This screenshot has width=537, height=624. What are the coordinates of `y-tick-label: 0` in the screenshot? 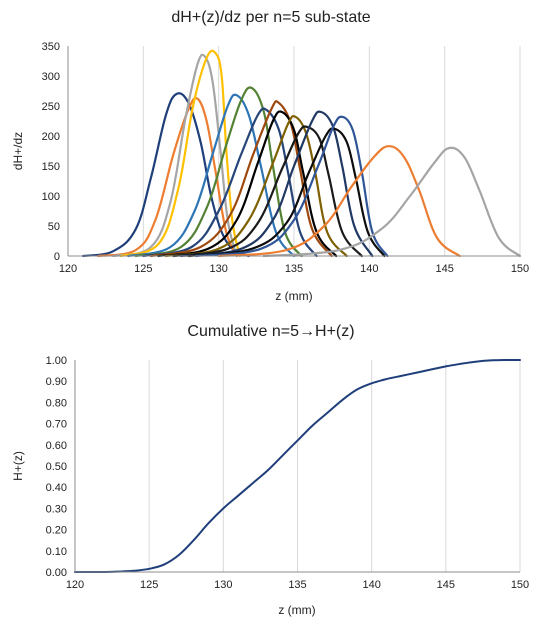 It's located at (57, 257).